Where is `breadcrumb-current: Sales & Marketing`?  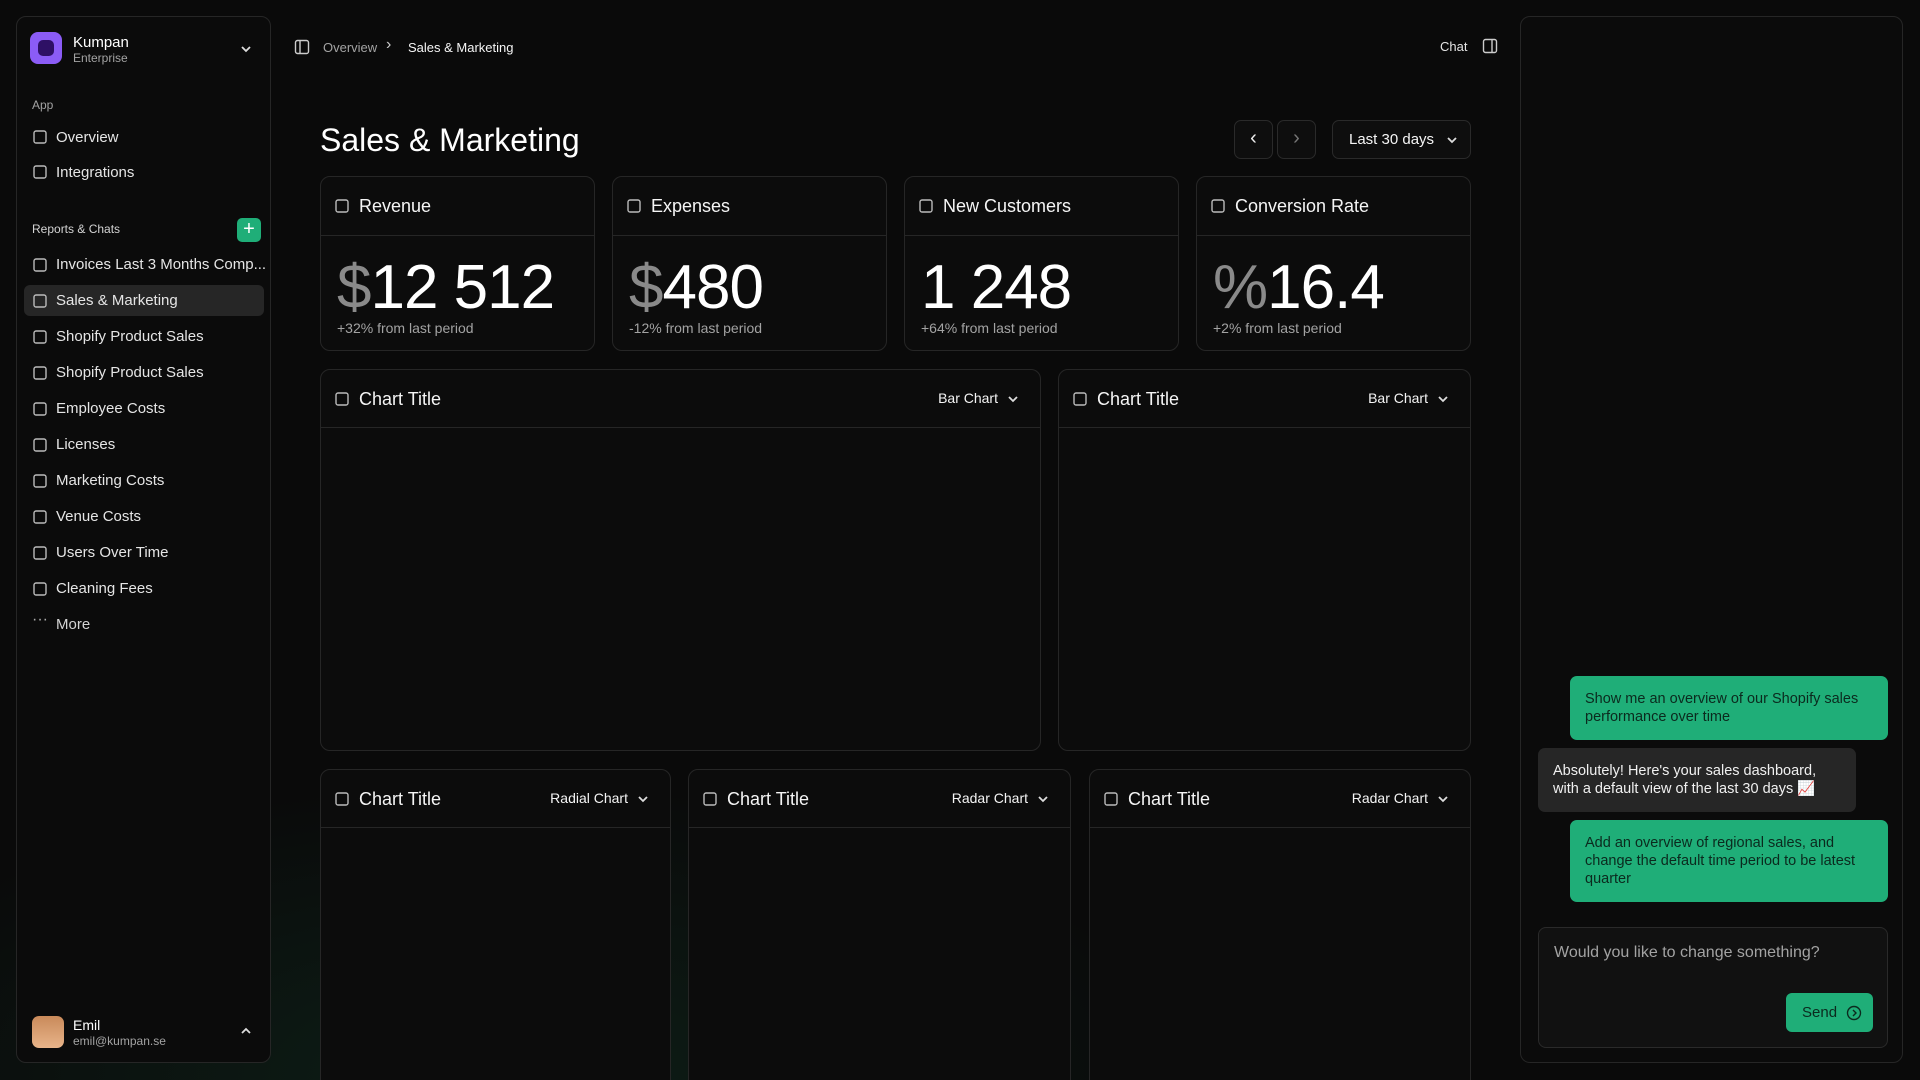
breadcrumb-current: Sales & Marketing is located at coordinates (461, 47).